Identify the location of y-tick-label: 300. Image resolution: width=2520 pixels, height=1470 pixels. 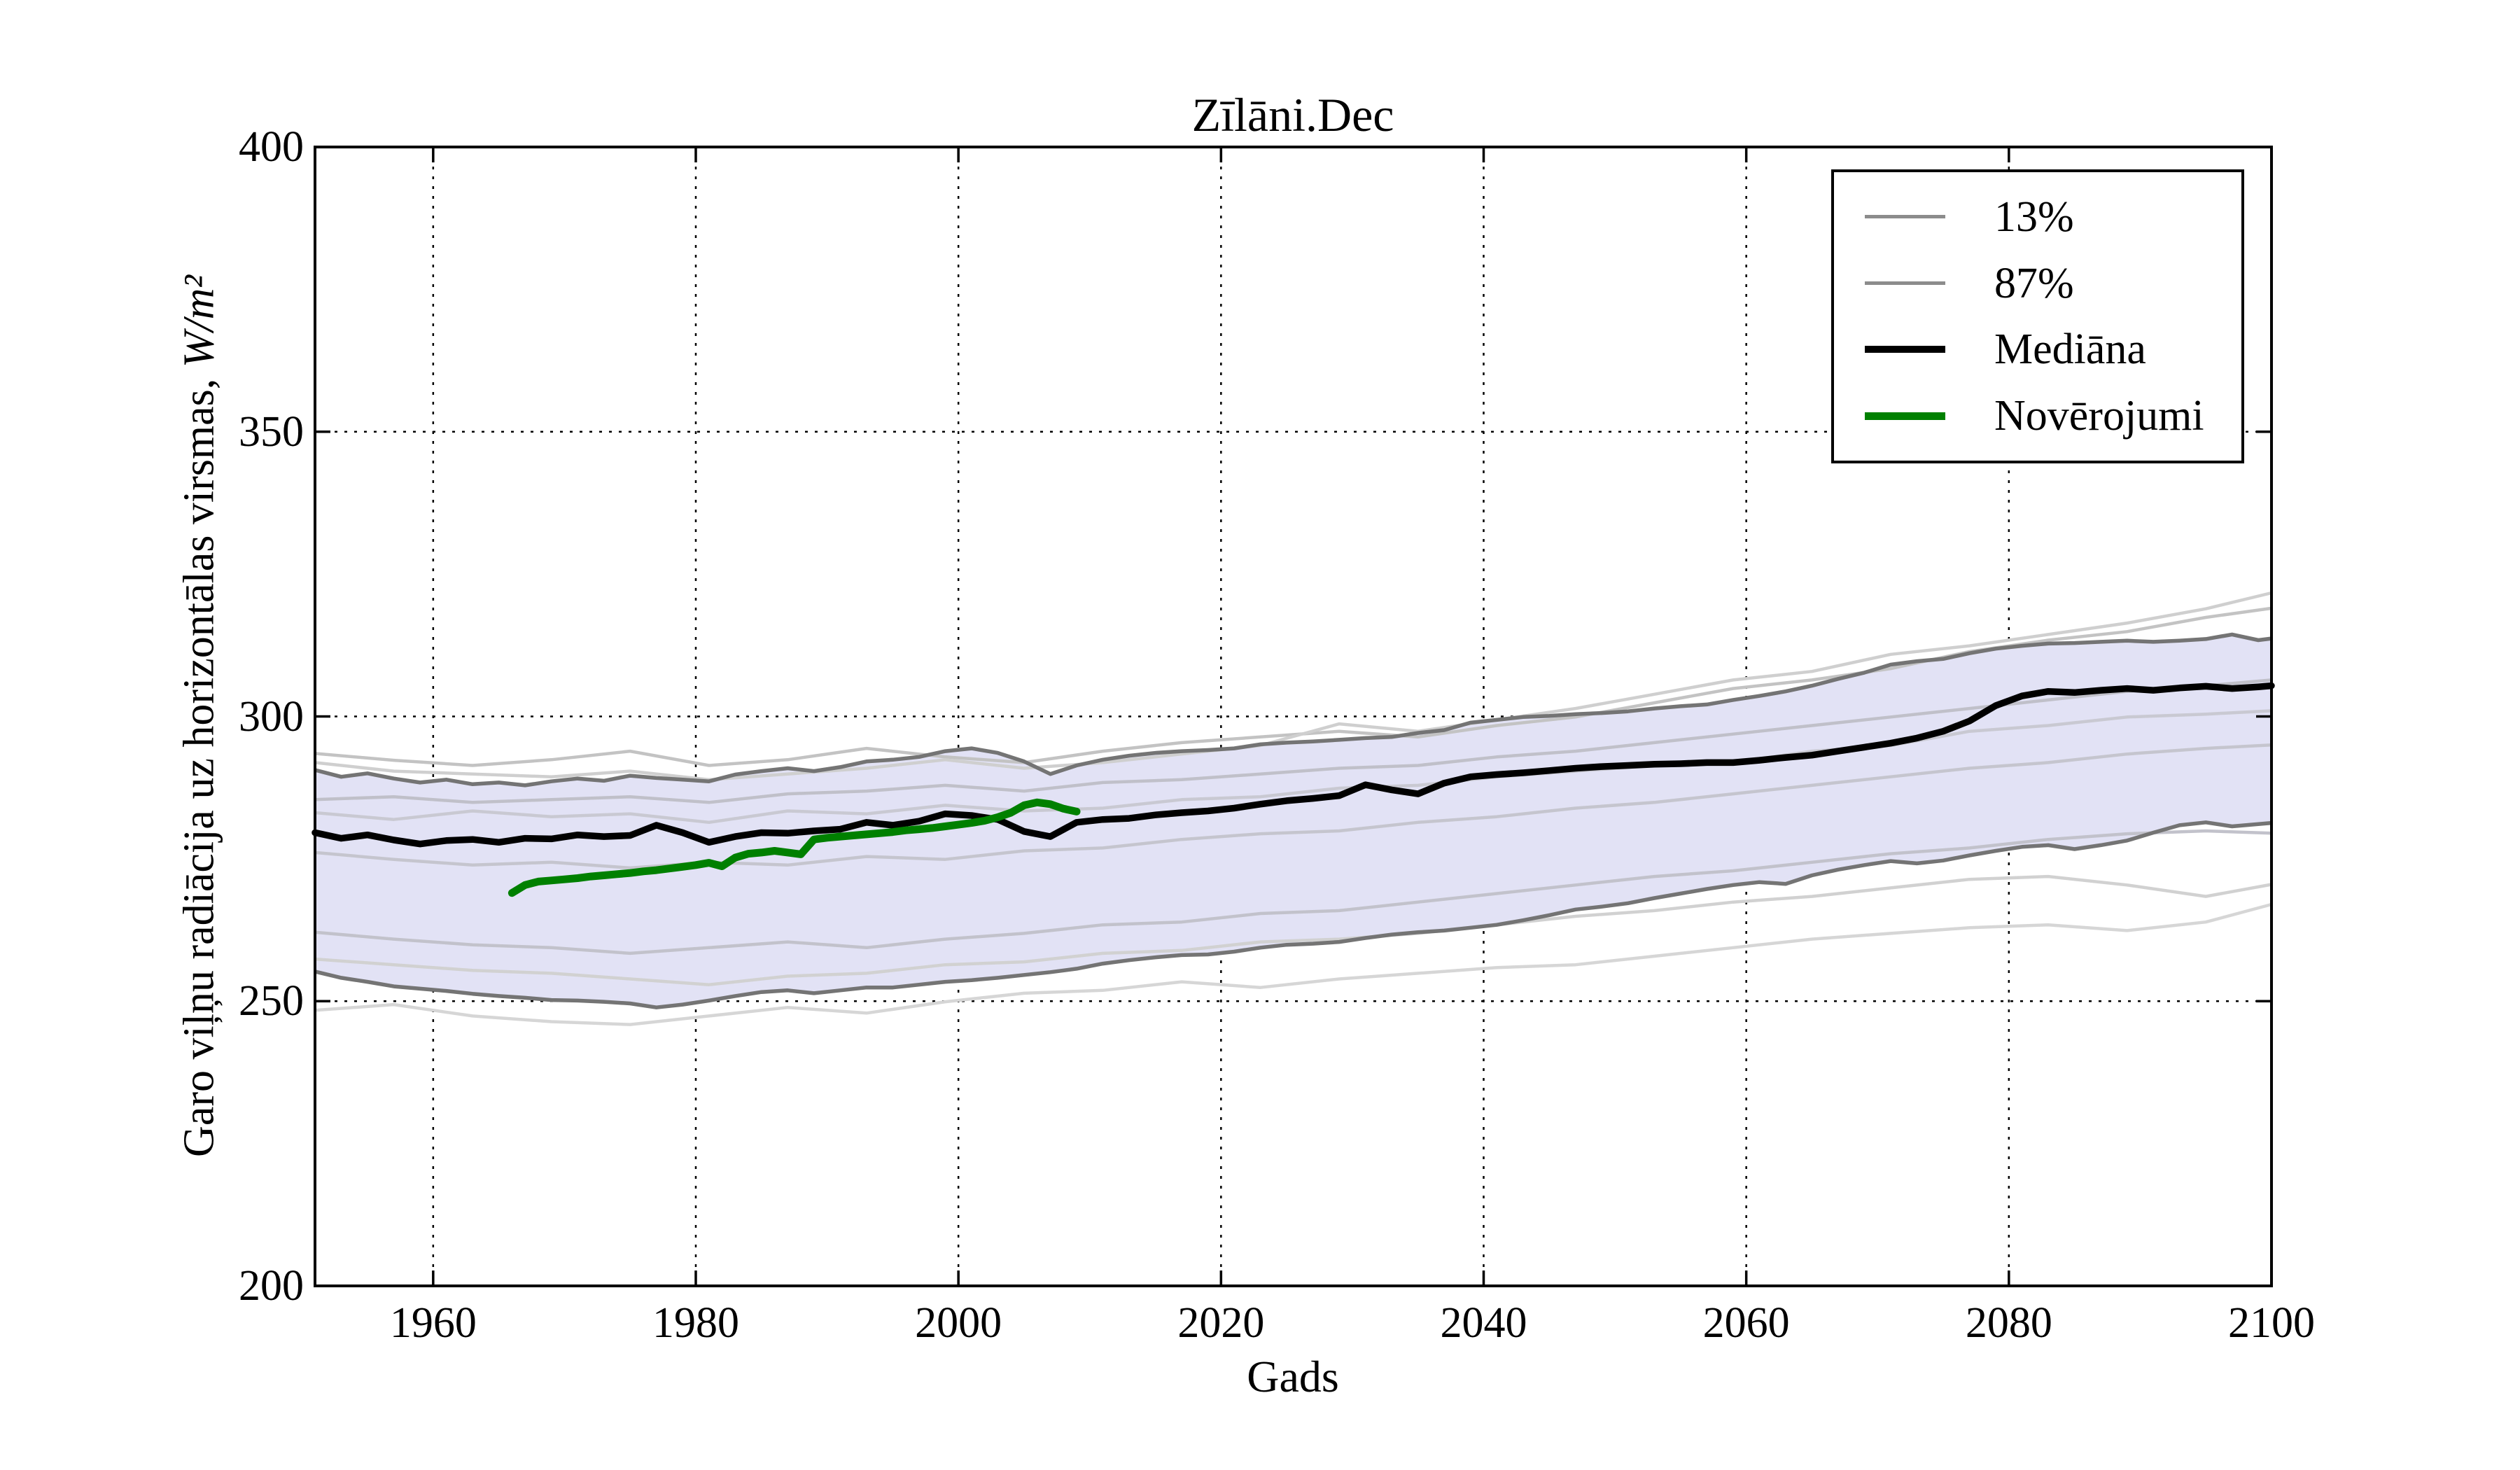
(271, 716).